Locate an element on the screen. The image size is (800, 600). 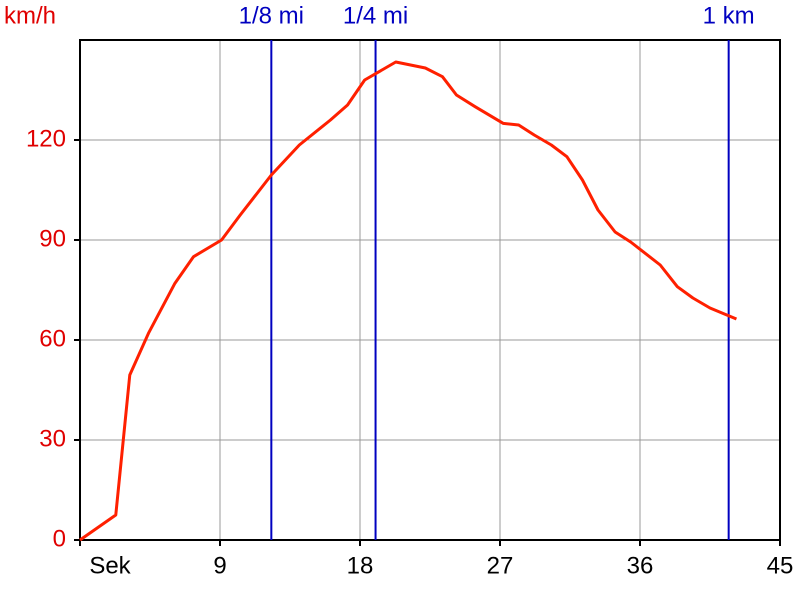
distance-marker-label: 1 km is located at coordinates (729, 15).